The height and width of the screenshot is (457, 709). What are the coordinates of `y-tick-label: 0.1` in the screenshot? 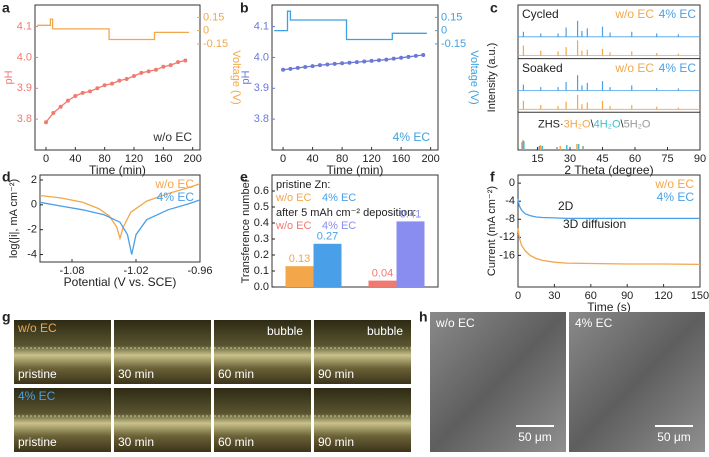 It's located at (261, 271).